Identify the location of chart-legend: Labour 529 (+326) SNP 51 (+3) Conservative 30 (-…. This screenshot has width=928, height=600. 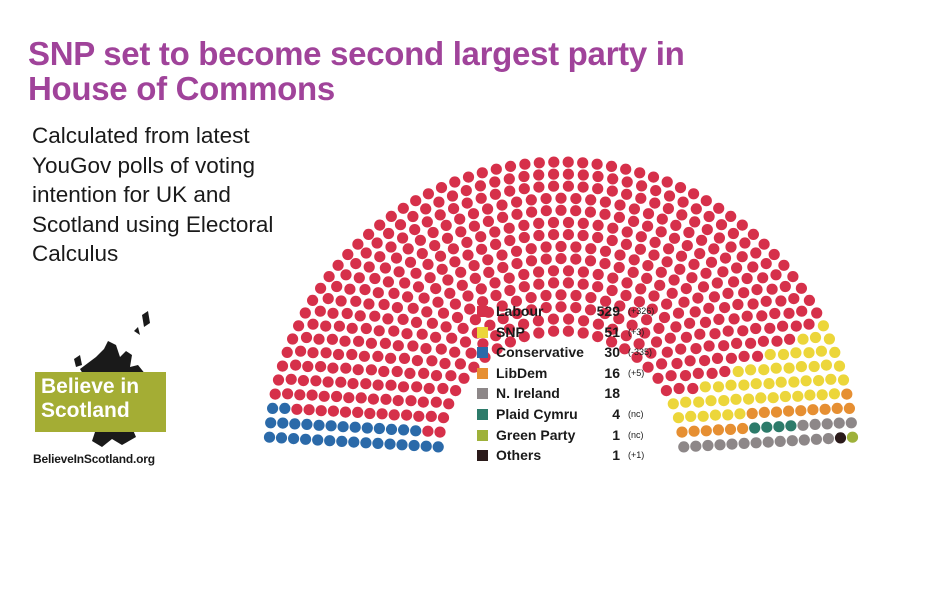
(575, 384).